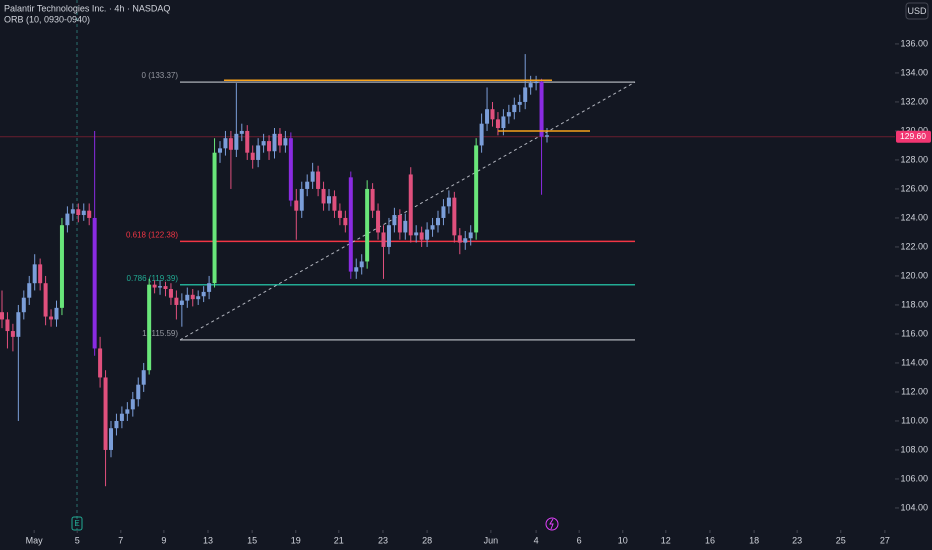 The image size is (932, 550). Describe the element at coordinates (35, 540) in the screenshot. I see `x-tick-label: May` at that location.